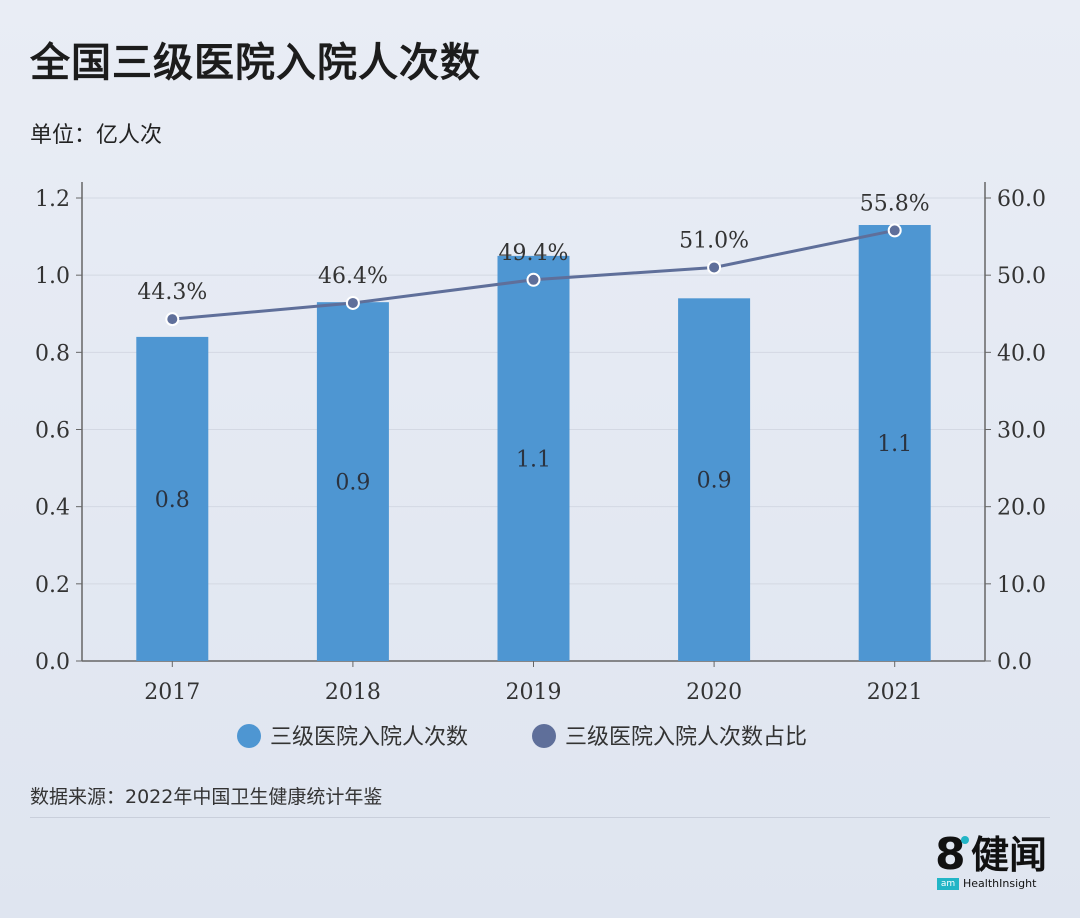 The height and width of the screenshot is (918, 1080). I want to click on y-left-tick-label: 0.4, so click(52, 508).